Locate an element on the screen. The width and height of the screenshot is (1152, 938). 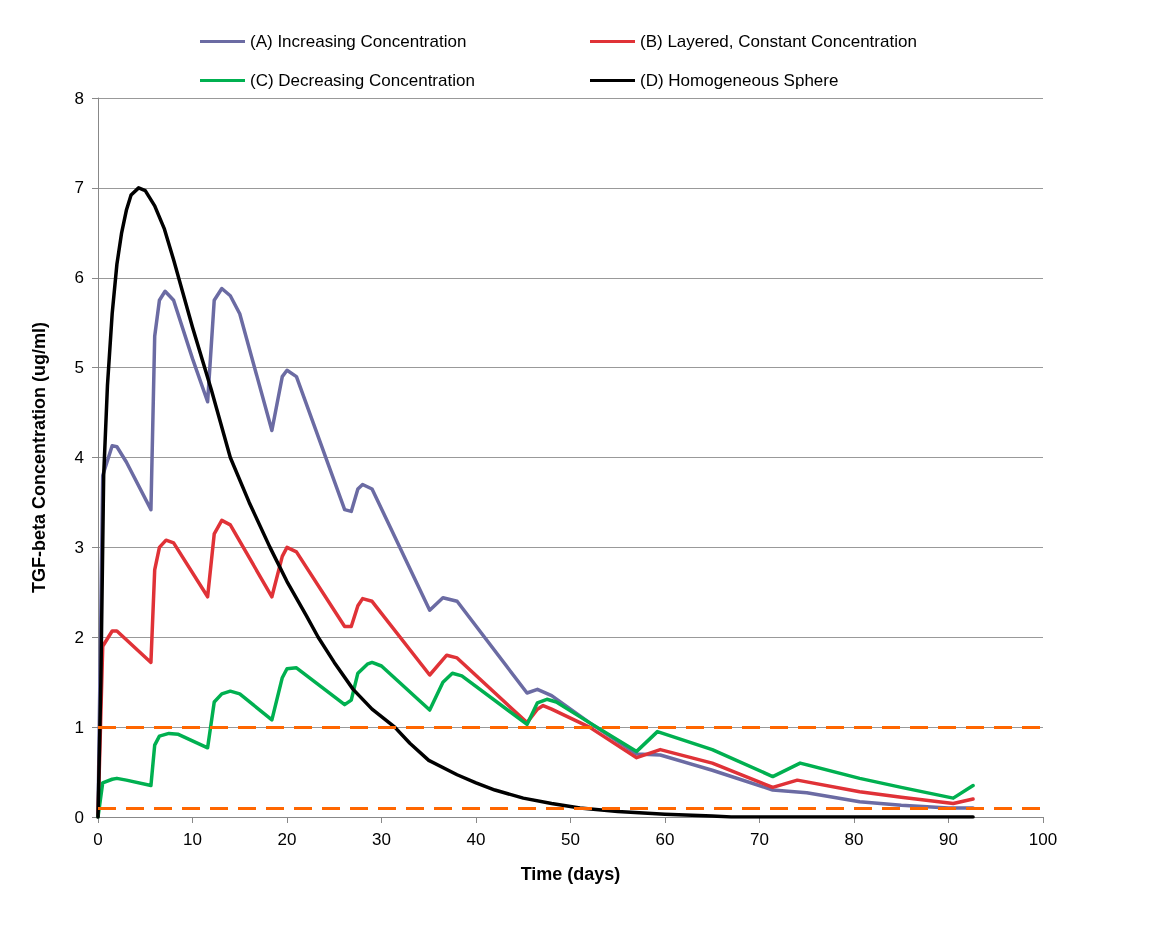
x-tick-label: 40 is located at coordinates (476, 839).